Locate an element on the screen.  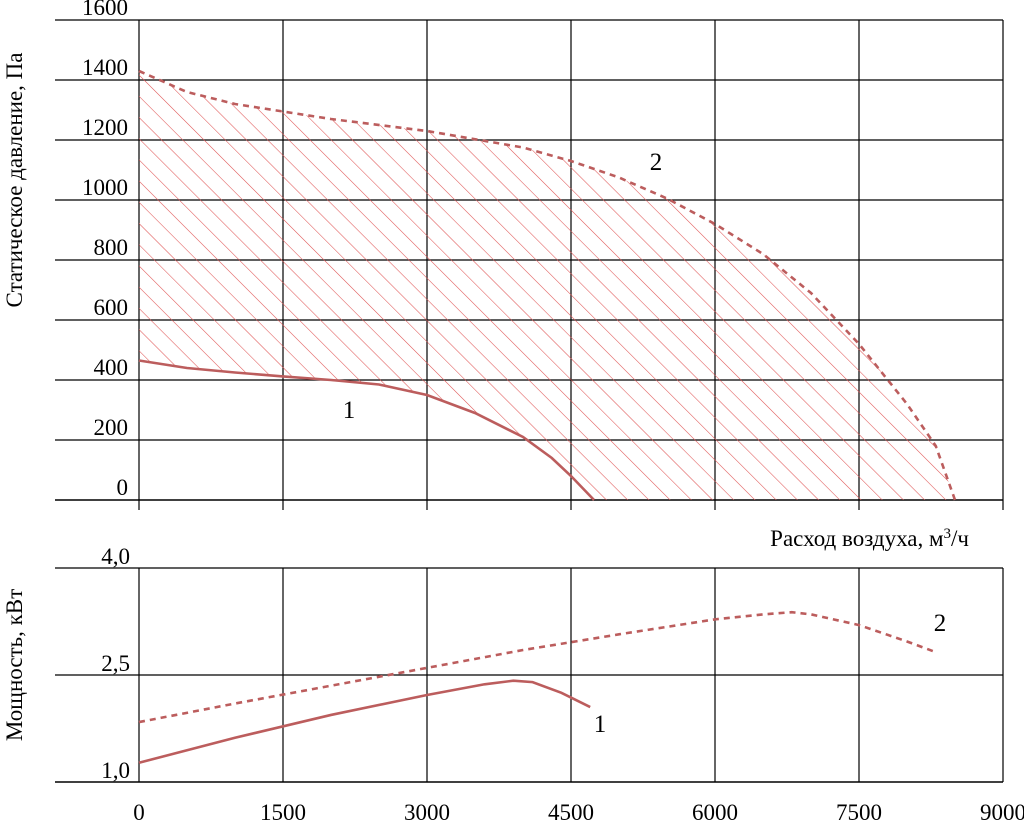
flow-x-tick-labels: 0 1500 3000 4500 6000 7500 9000 is located at coordinates (578, 812).